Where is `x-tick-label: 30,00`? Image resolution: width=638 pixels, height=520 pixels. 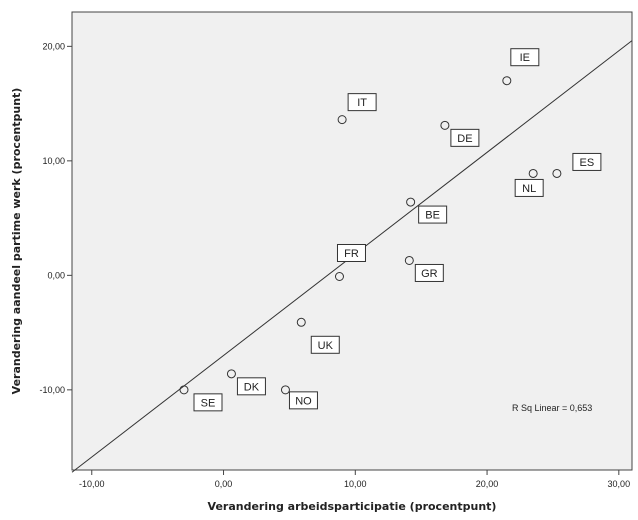 x-tick-label: 30,00 is located at coordinates (619, 484).